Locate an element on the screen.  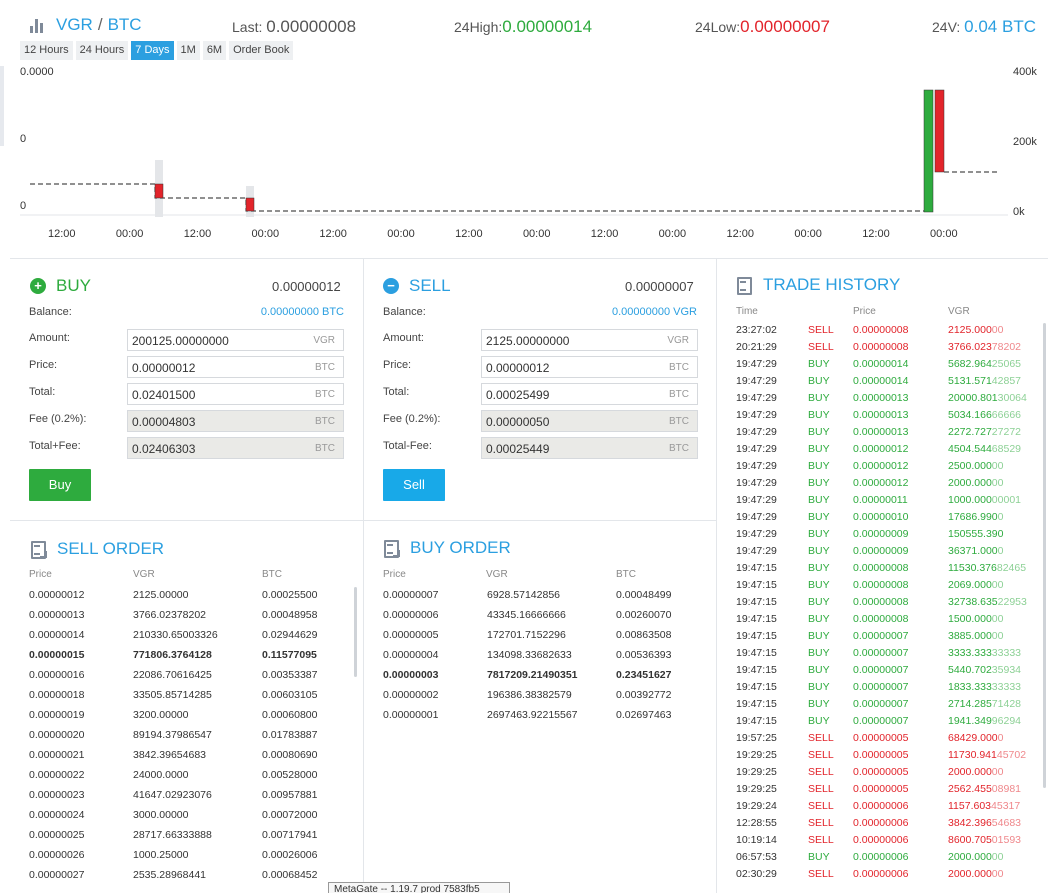
sell-net-field: 0.00025449 BTC is located at coordinates (589, 448).